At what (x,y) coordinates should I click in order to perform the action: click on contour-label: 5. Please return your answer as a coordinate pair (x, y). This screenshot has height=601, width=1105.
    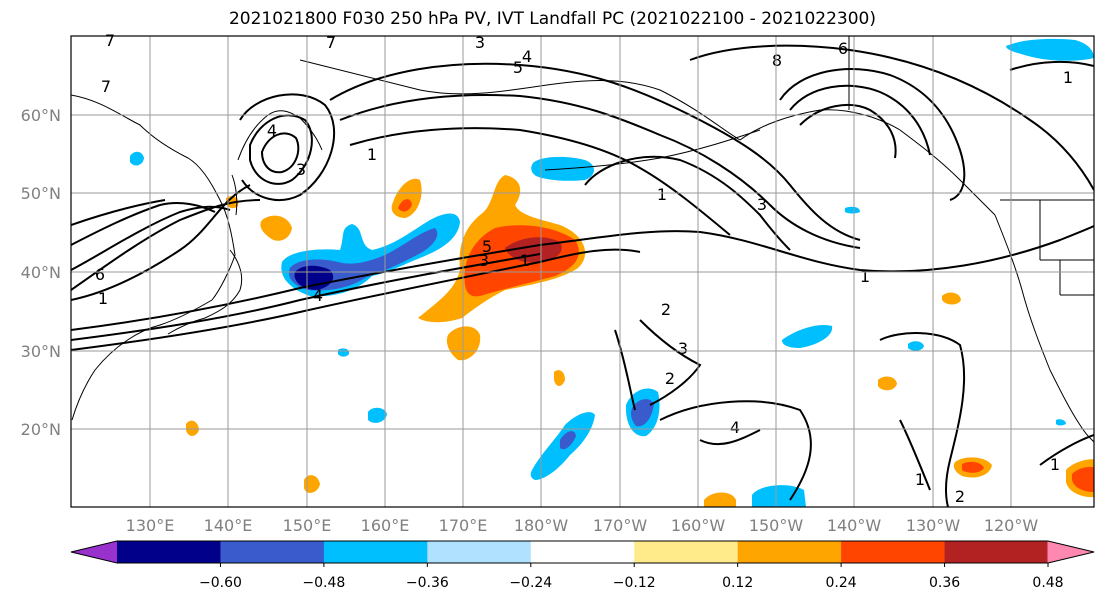
    Looking at the image, I should click on (518, 67).